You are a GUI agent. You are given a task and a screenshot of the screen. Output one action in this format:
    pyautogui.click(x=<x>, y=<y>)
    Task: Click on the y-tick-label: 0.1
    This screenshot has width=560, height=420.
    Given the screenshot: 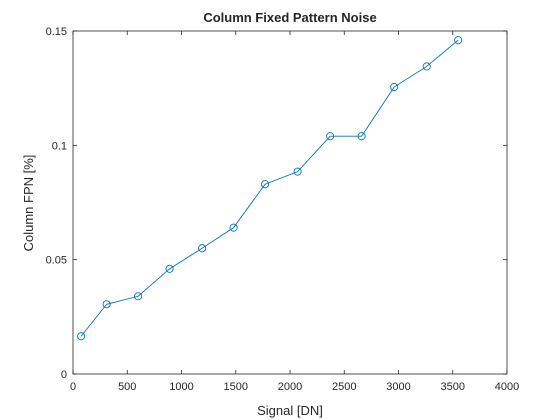 What is the action you would take?
    pyautogui.click(x=59, y=146)
    